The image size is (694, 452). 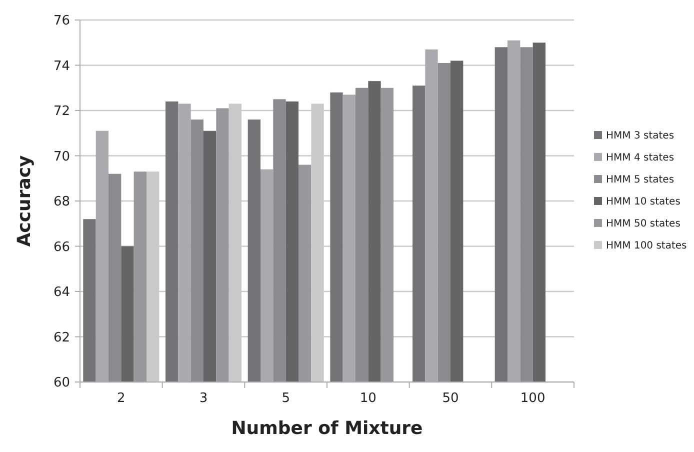 I want to click on y-tick-label: 66, so click(x=61, y=247).